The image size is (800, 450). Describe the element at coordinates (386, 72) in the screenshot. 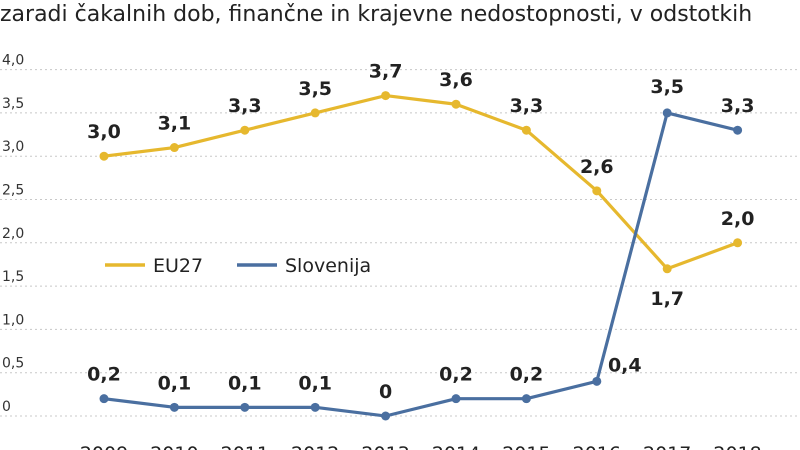

I see `data-label: 3,7` at that location.